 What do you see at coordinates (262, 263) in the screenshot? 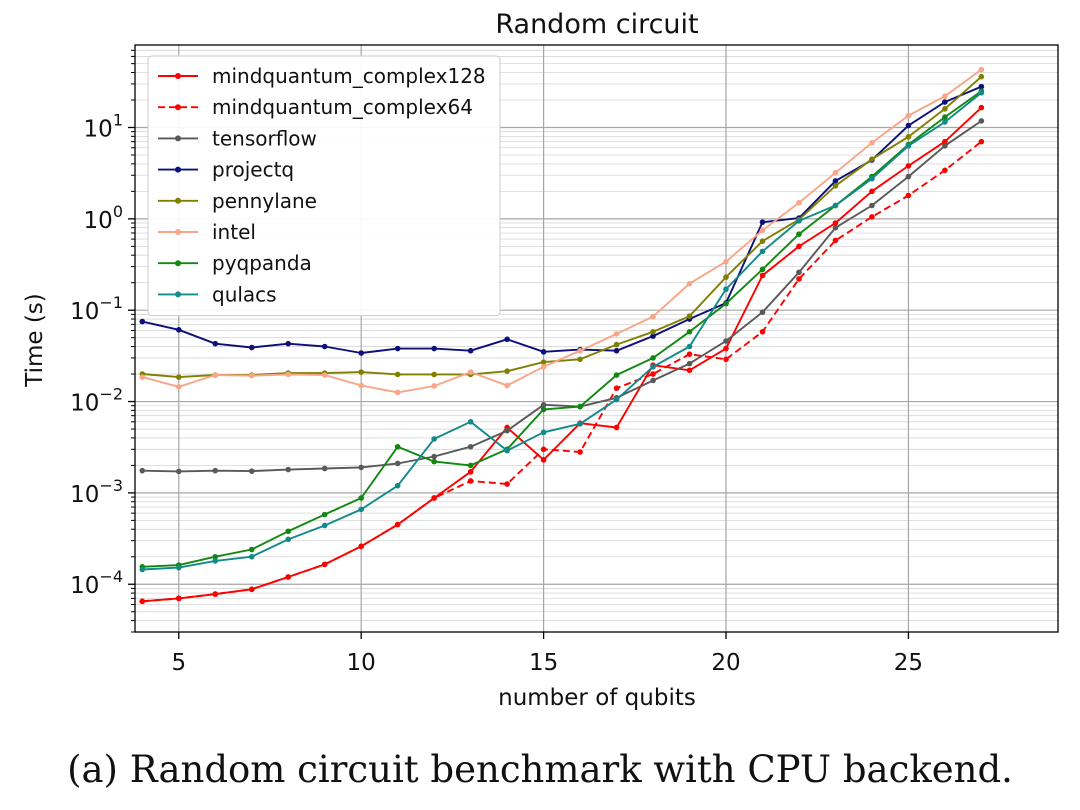
I see `legend-label: pyqpanda` at bounding box center [262, 263].